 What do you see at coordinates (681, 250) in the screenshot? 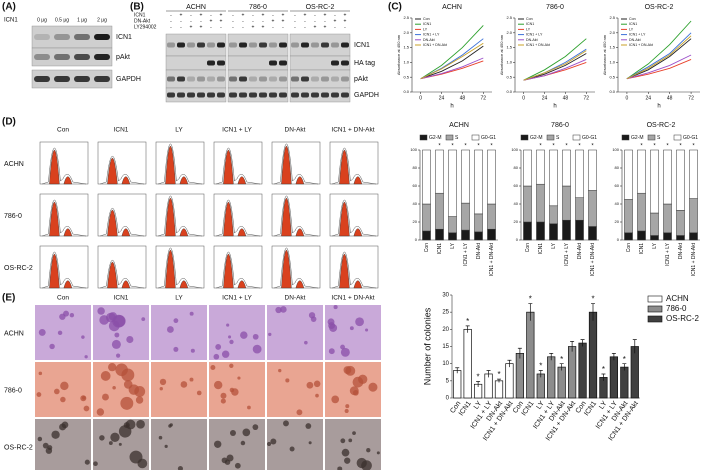
I see `x-tick-label: DN-Akt` at bounding box center [681, 250].